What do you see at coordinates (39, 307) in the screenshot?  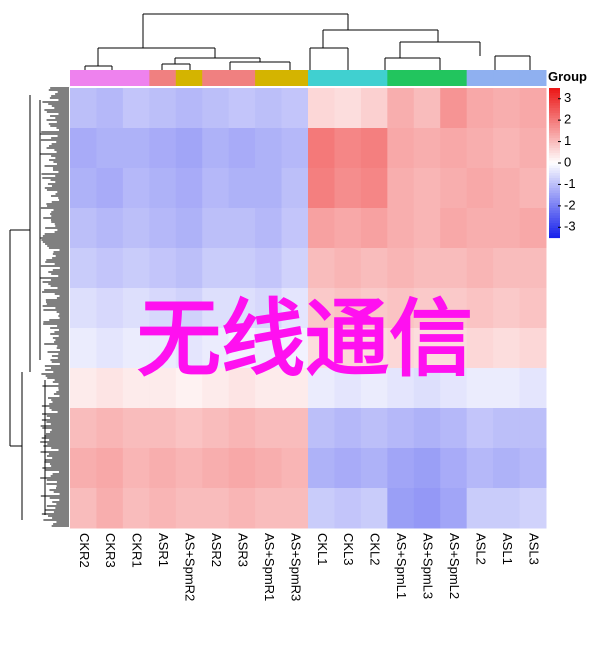 I see `row-dendrogram` at bounding box center [39, 307].